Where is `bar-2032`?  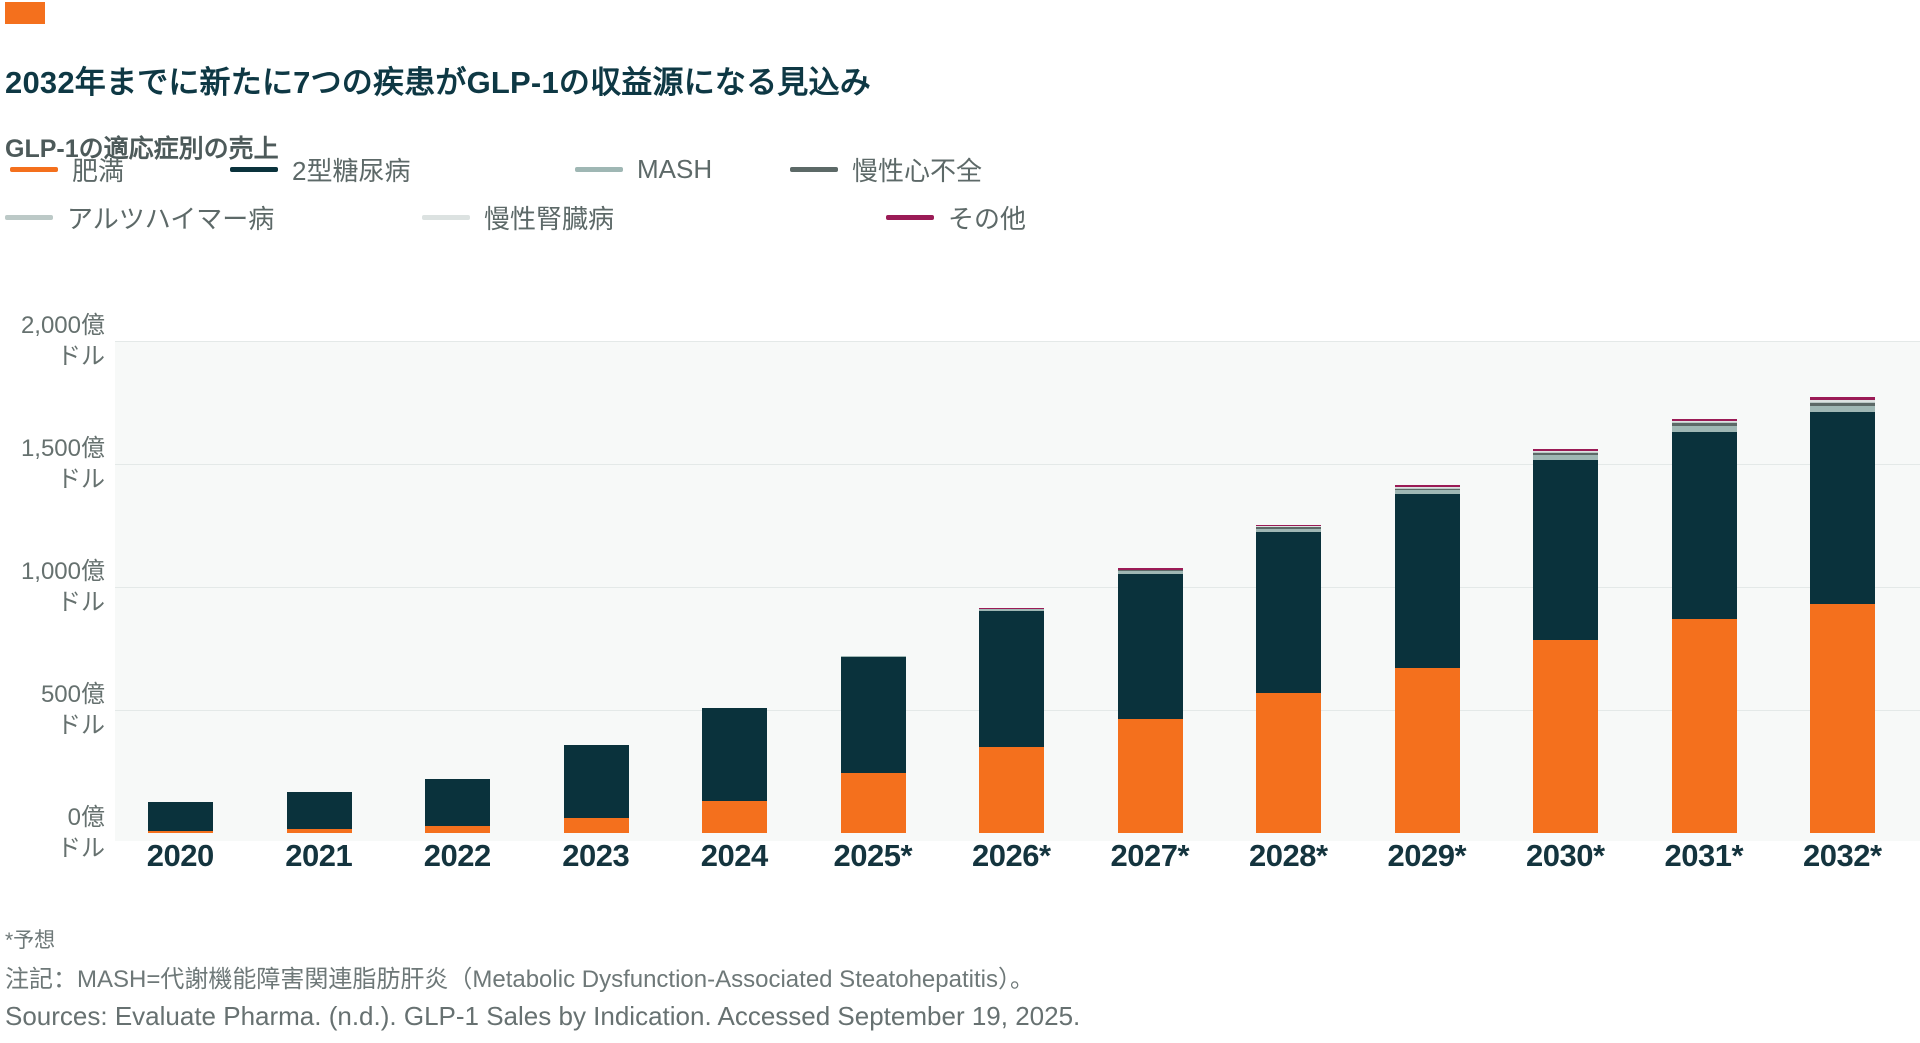
bar-2032 is located at coordinates (1842, 615).